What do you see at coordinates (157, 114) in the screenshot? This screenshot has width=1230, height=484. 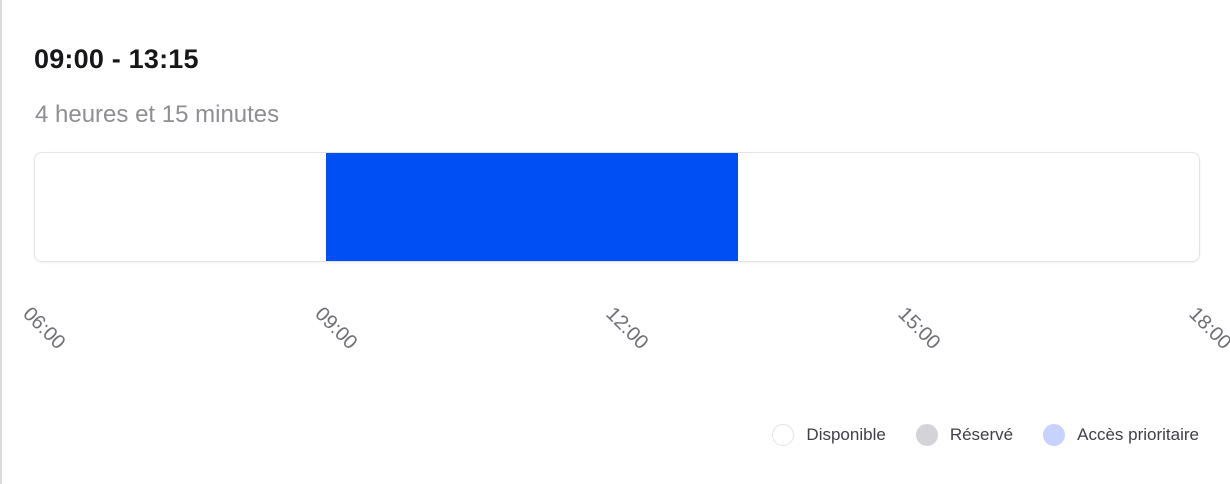 I see `duration-subtitle: 4 heures et 15 minutes` at bounding box center [157, 114].